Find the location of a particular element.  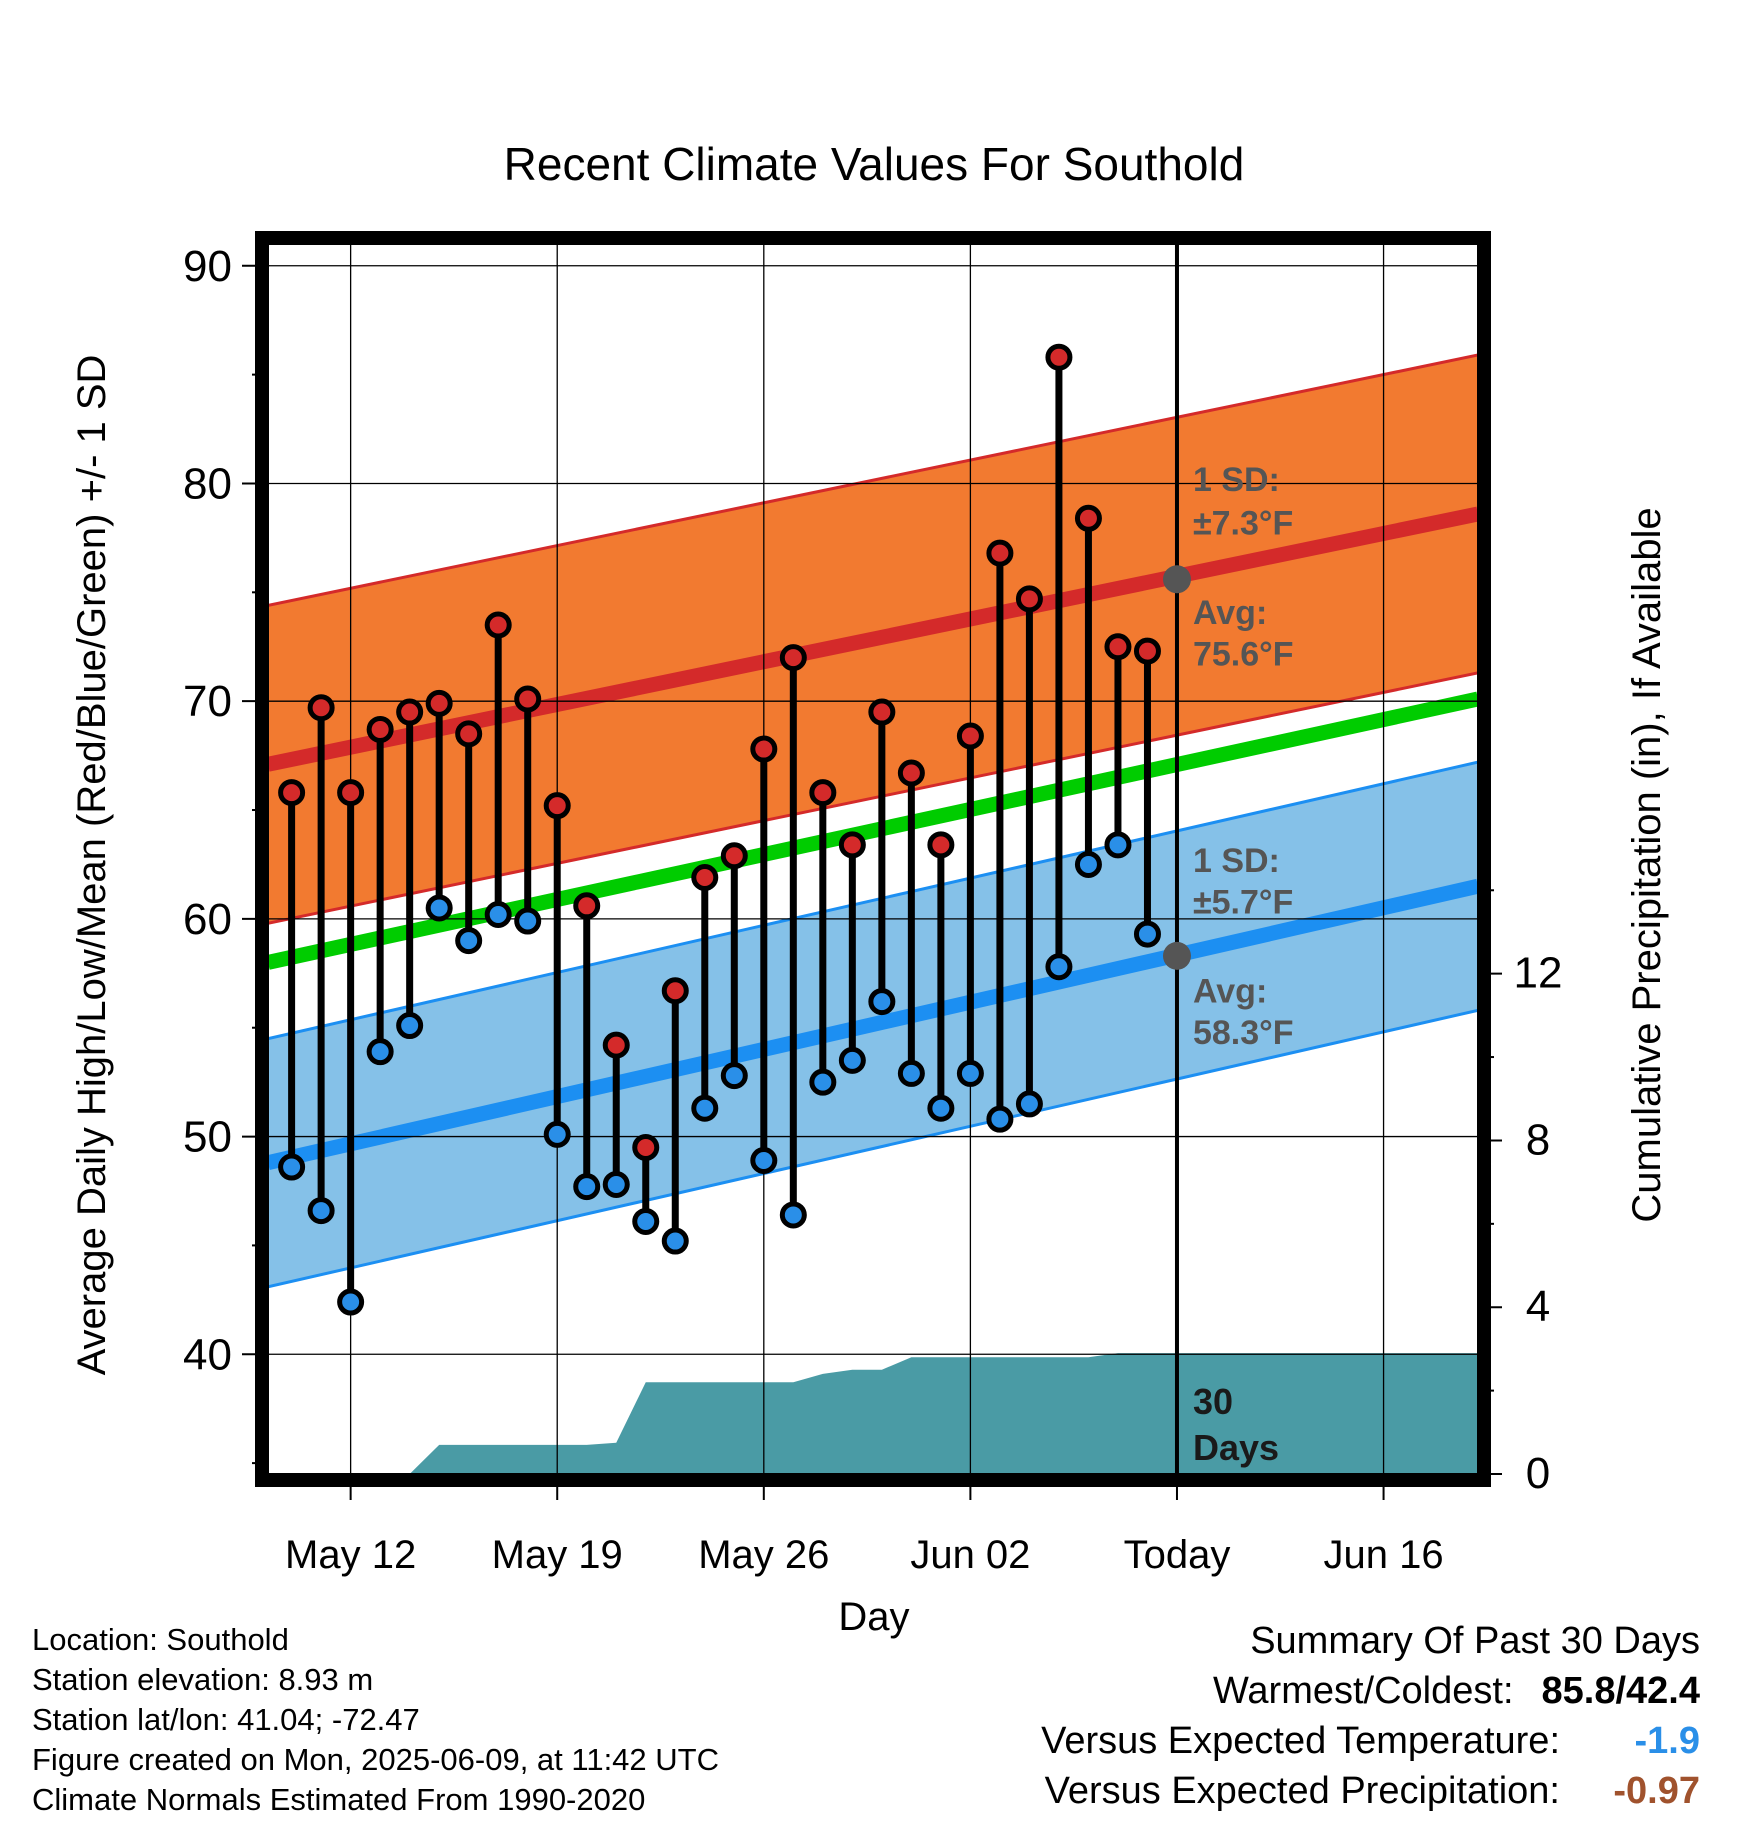

high-sd-upper-edge is located at coordinates (873, 480).